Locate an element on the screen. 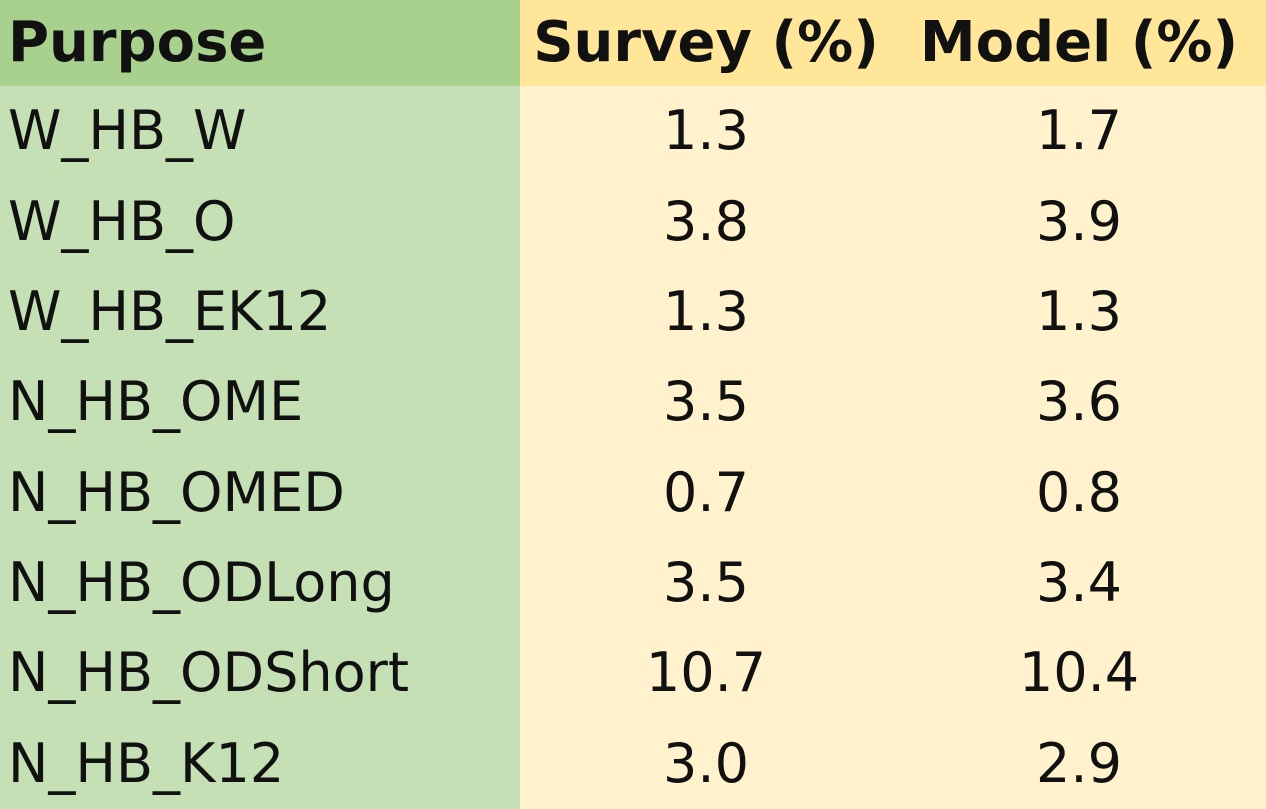  model-cell: 3.9 is located at coordinates (1079, 221).